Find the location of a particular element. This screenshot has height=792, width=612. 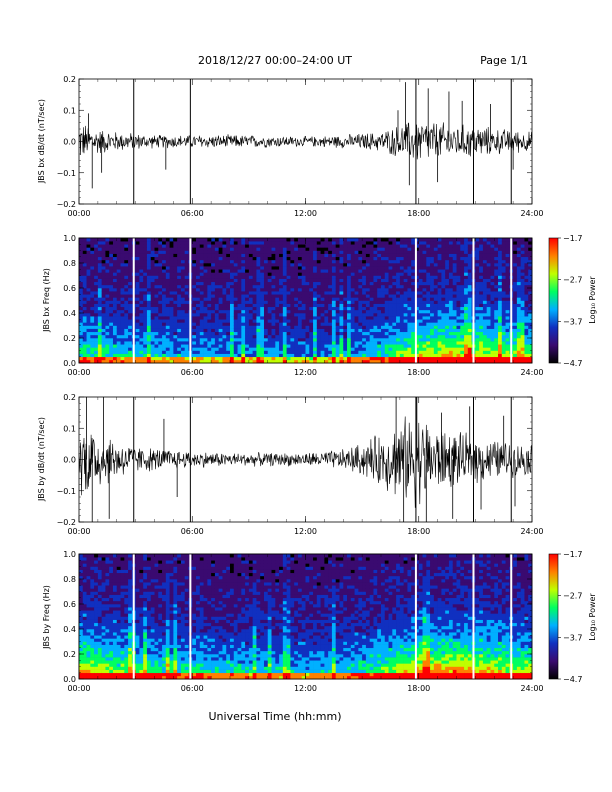

y-tick-label: 0.0 is located at coordinates (69, 363).